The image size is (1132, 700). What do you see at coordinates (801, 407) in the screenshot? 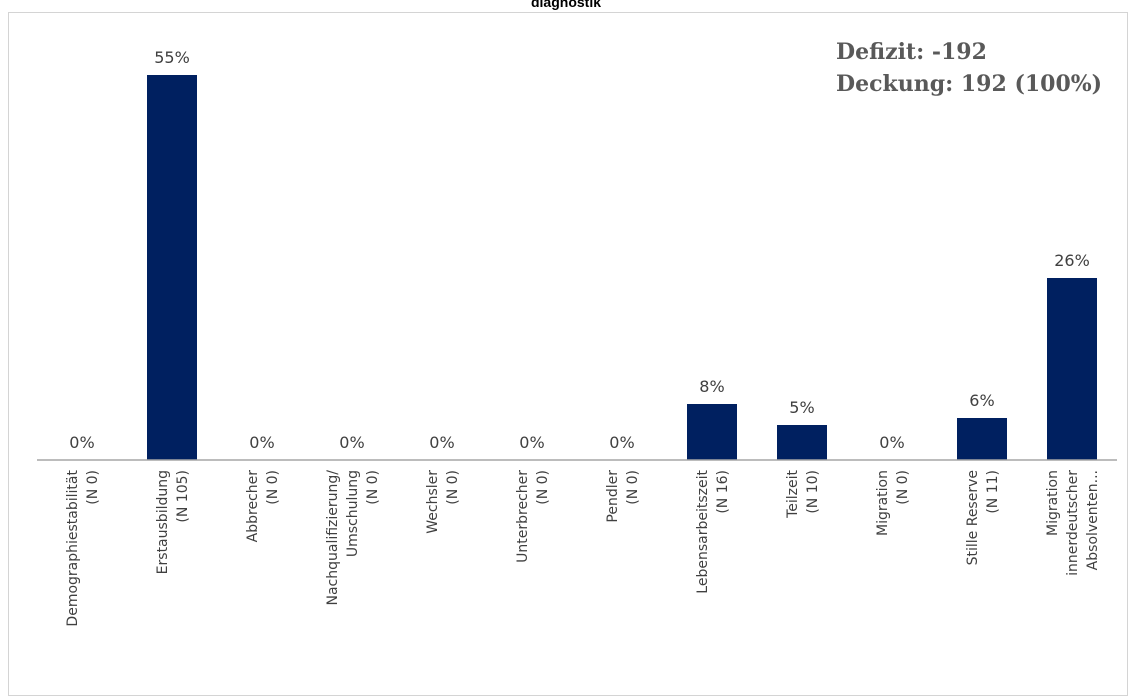
I see `data-label: 5%` at bounding box center [801, 407].